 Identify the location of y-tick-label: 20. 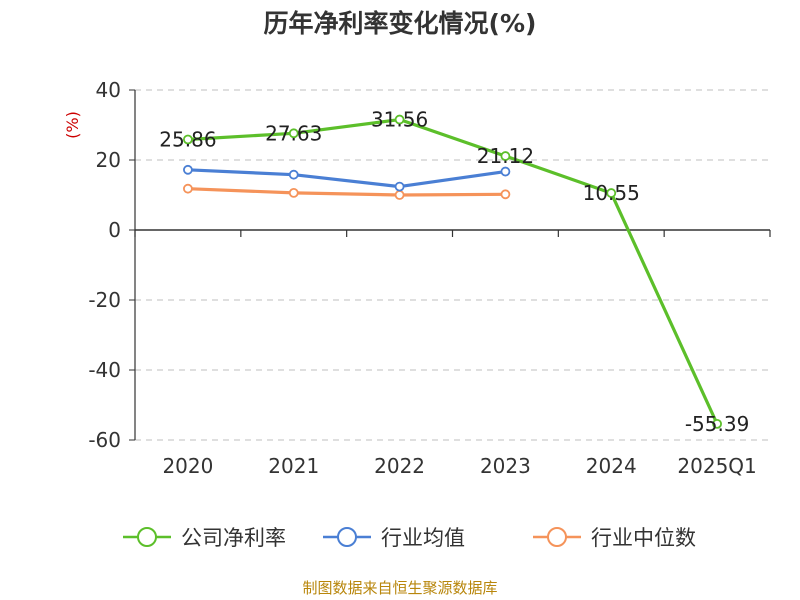
(108, 160).